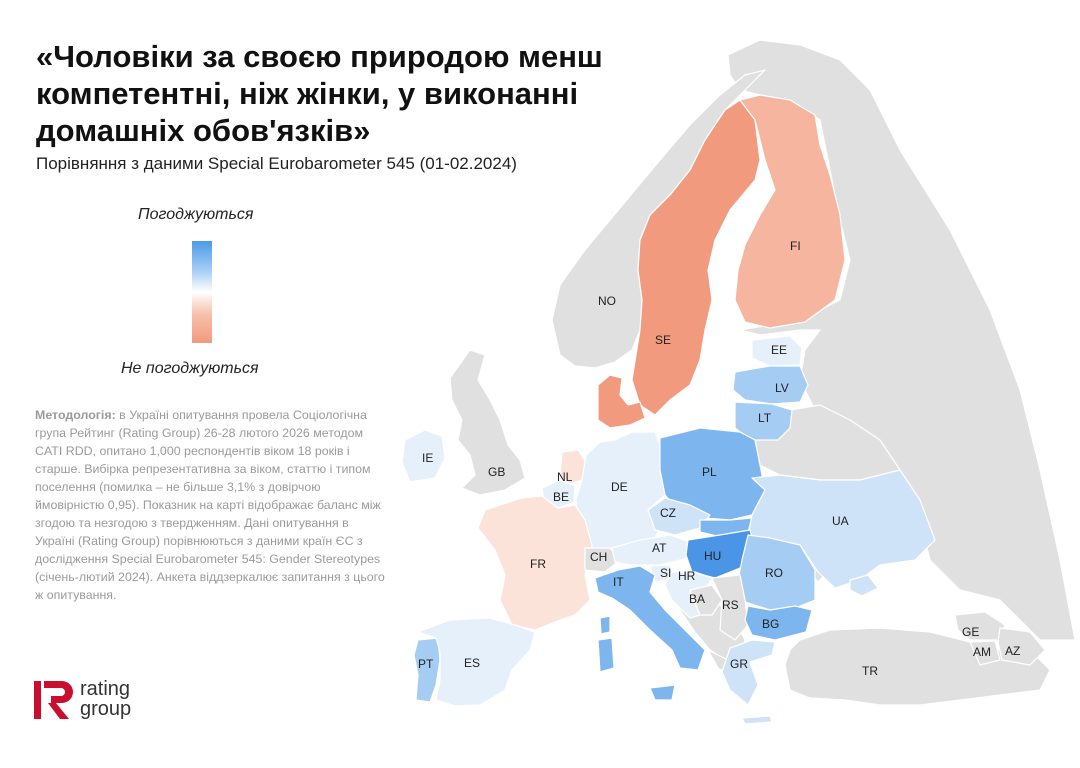 This screenshot has height=768, width=1080. I want to click on map-country-es, so click(476, 662).